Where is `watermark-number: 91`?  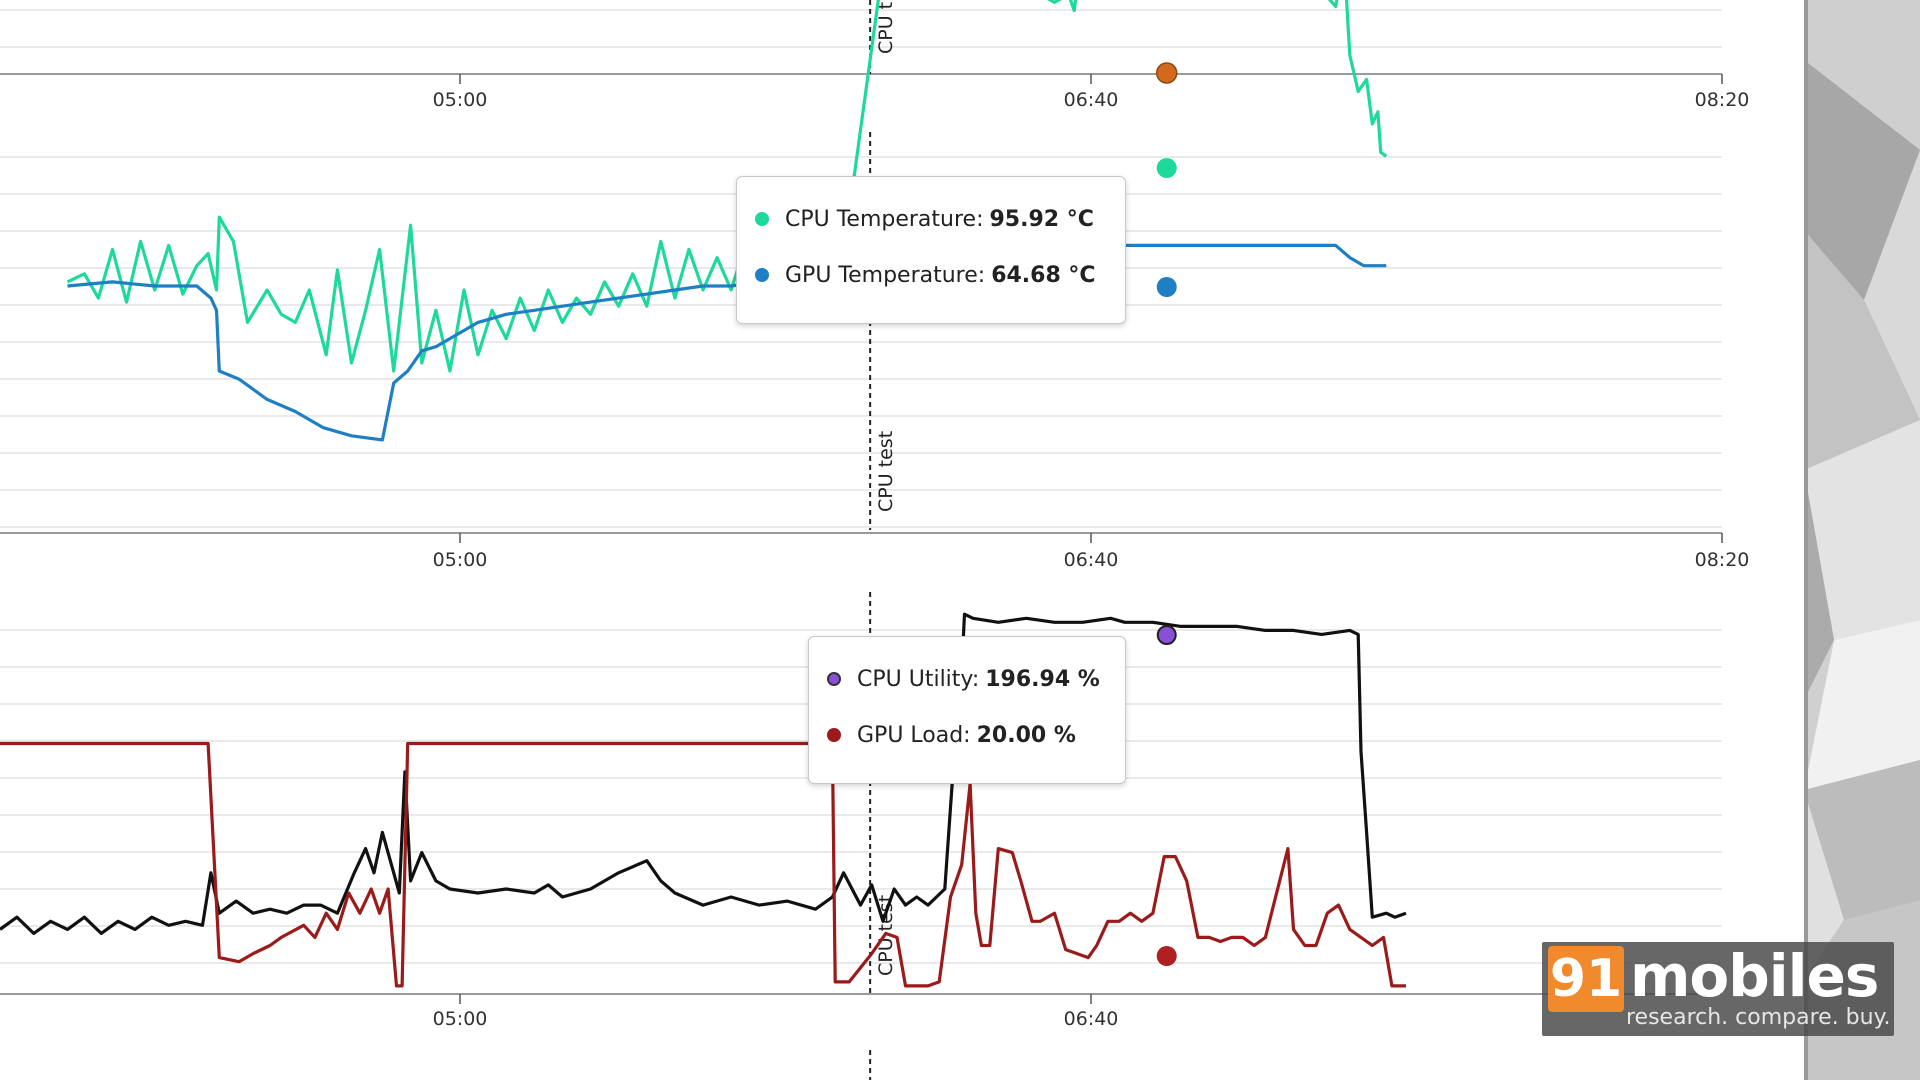 watermark-number: 91 is located at coordinates (1586, 979).